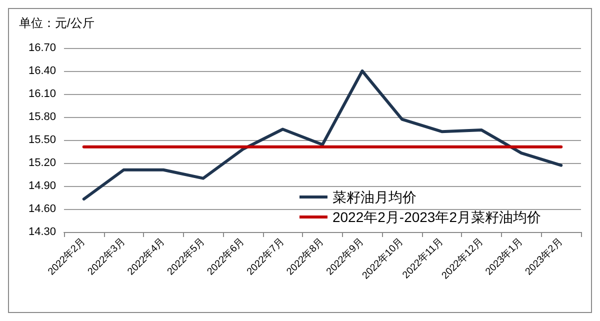  Describe the element at coordinates (374, 197) in the screenshot. I see `legend-label: 菜籽油月均价` at that location.